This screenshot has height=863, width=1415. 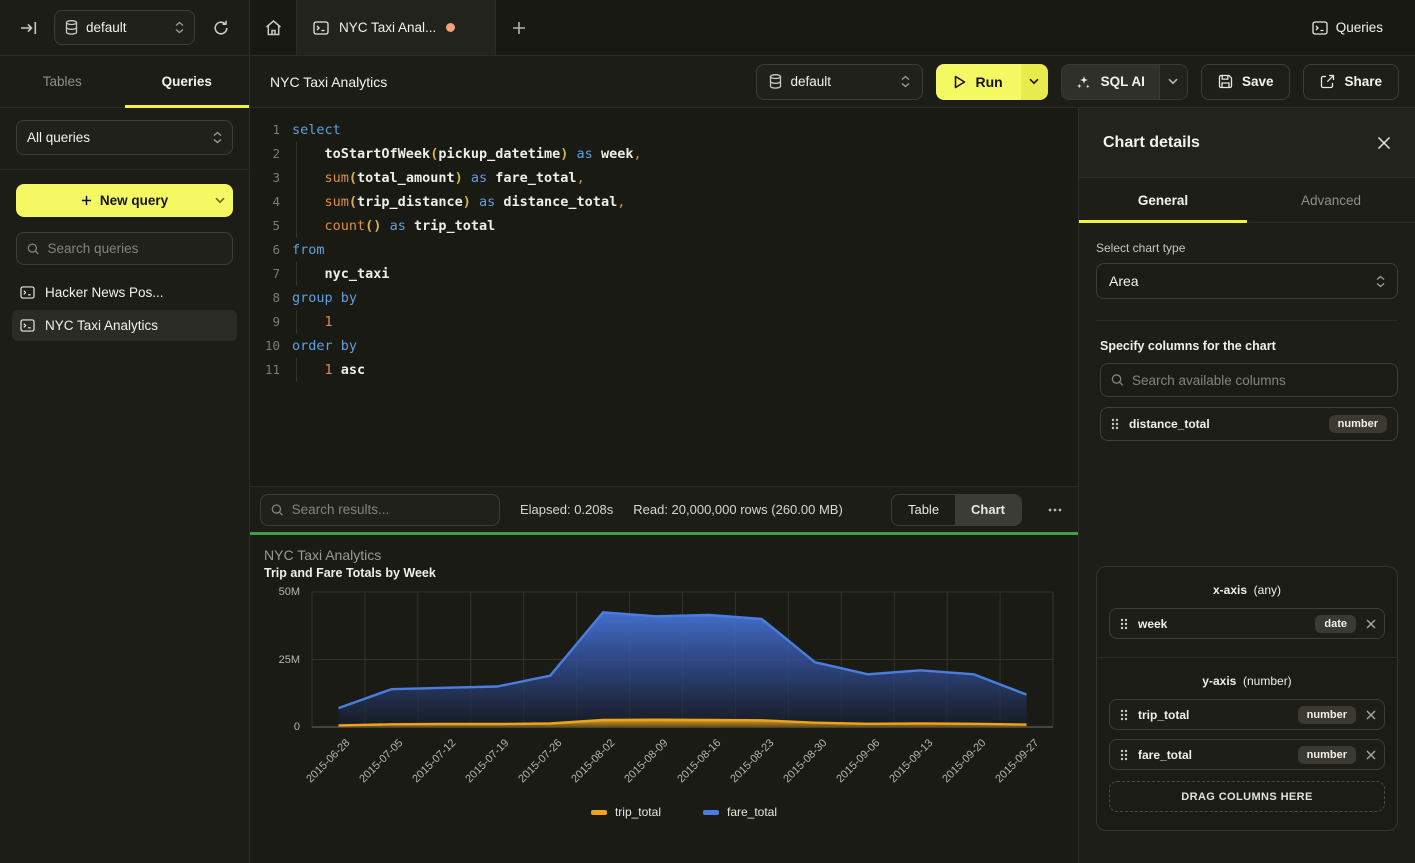 What do you see at coordinates (277, 509) in the screenshot?
I see `search-icon` at bounding box center [277, 509].